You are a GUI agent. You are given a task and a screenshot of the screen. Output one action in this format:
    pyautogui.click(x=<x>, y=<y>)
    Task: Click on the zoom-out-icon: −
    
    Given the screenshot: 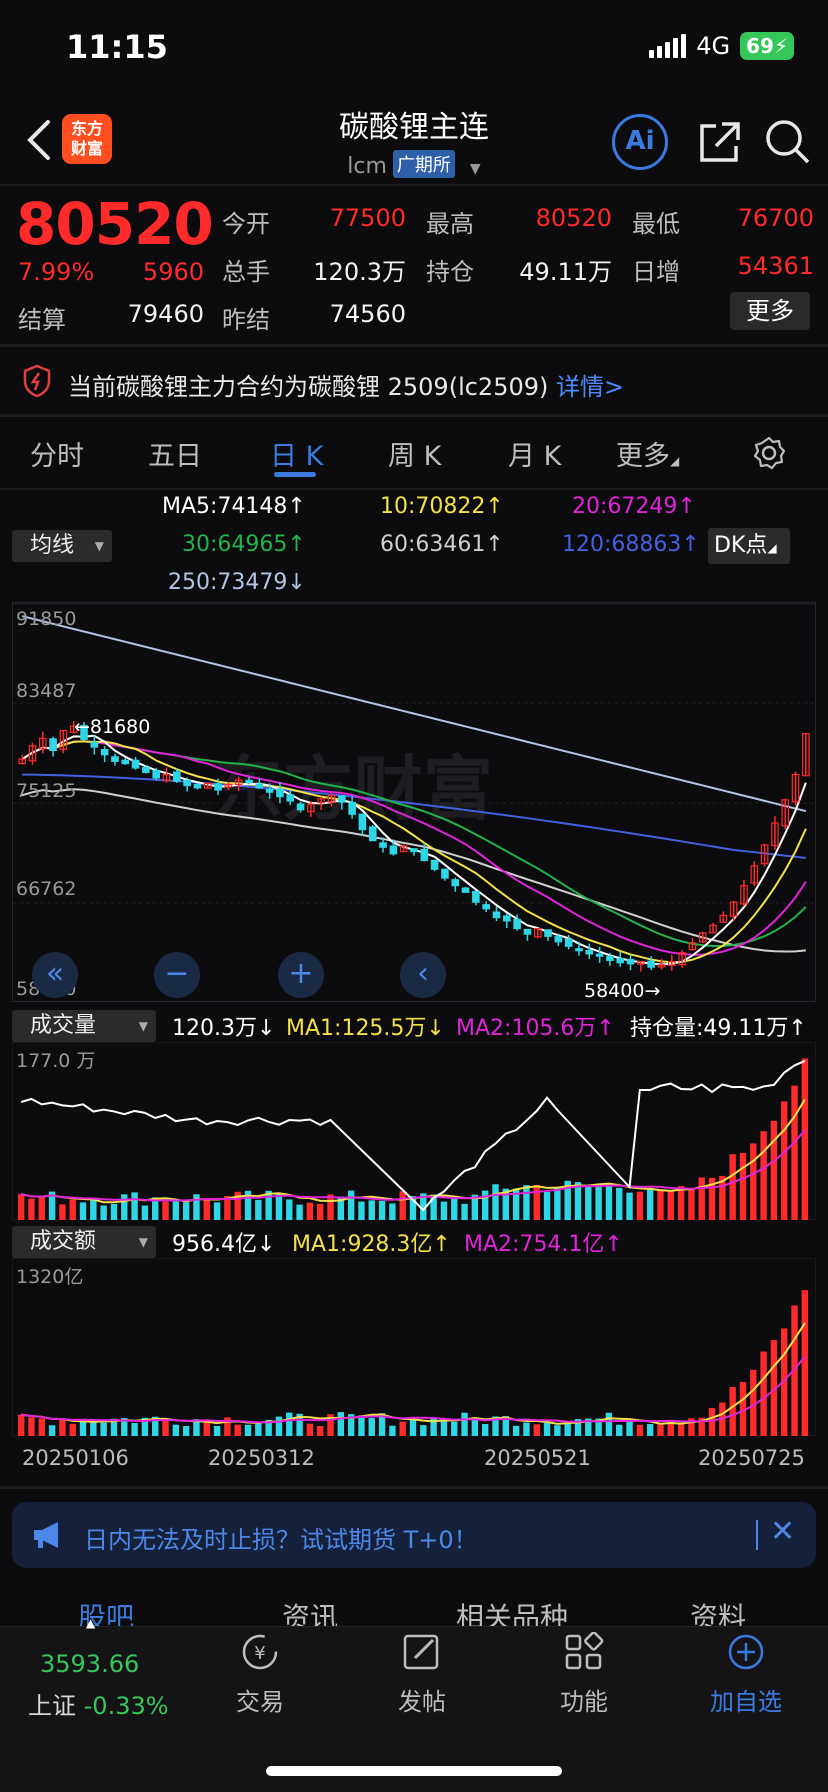 What is the action you would take?
    pyautogui.click(x=177, y=975)
    